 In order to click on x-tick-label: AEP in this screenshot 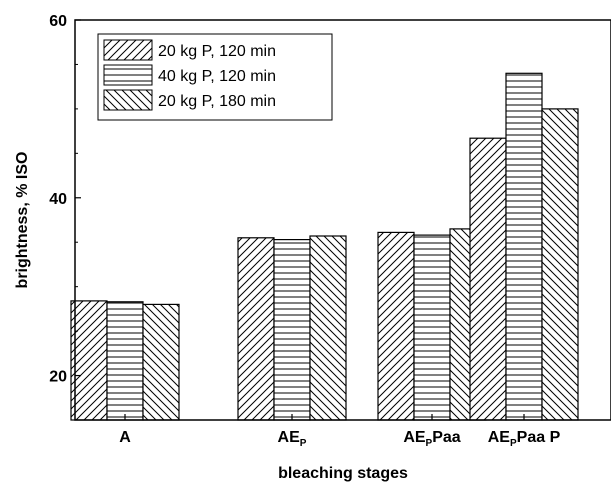, I will do `click(292, 439)`.